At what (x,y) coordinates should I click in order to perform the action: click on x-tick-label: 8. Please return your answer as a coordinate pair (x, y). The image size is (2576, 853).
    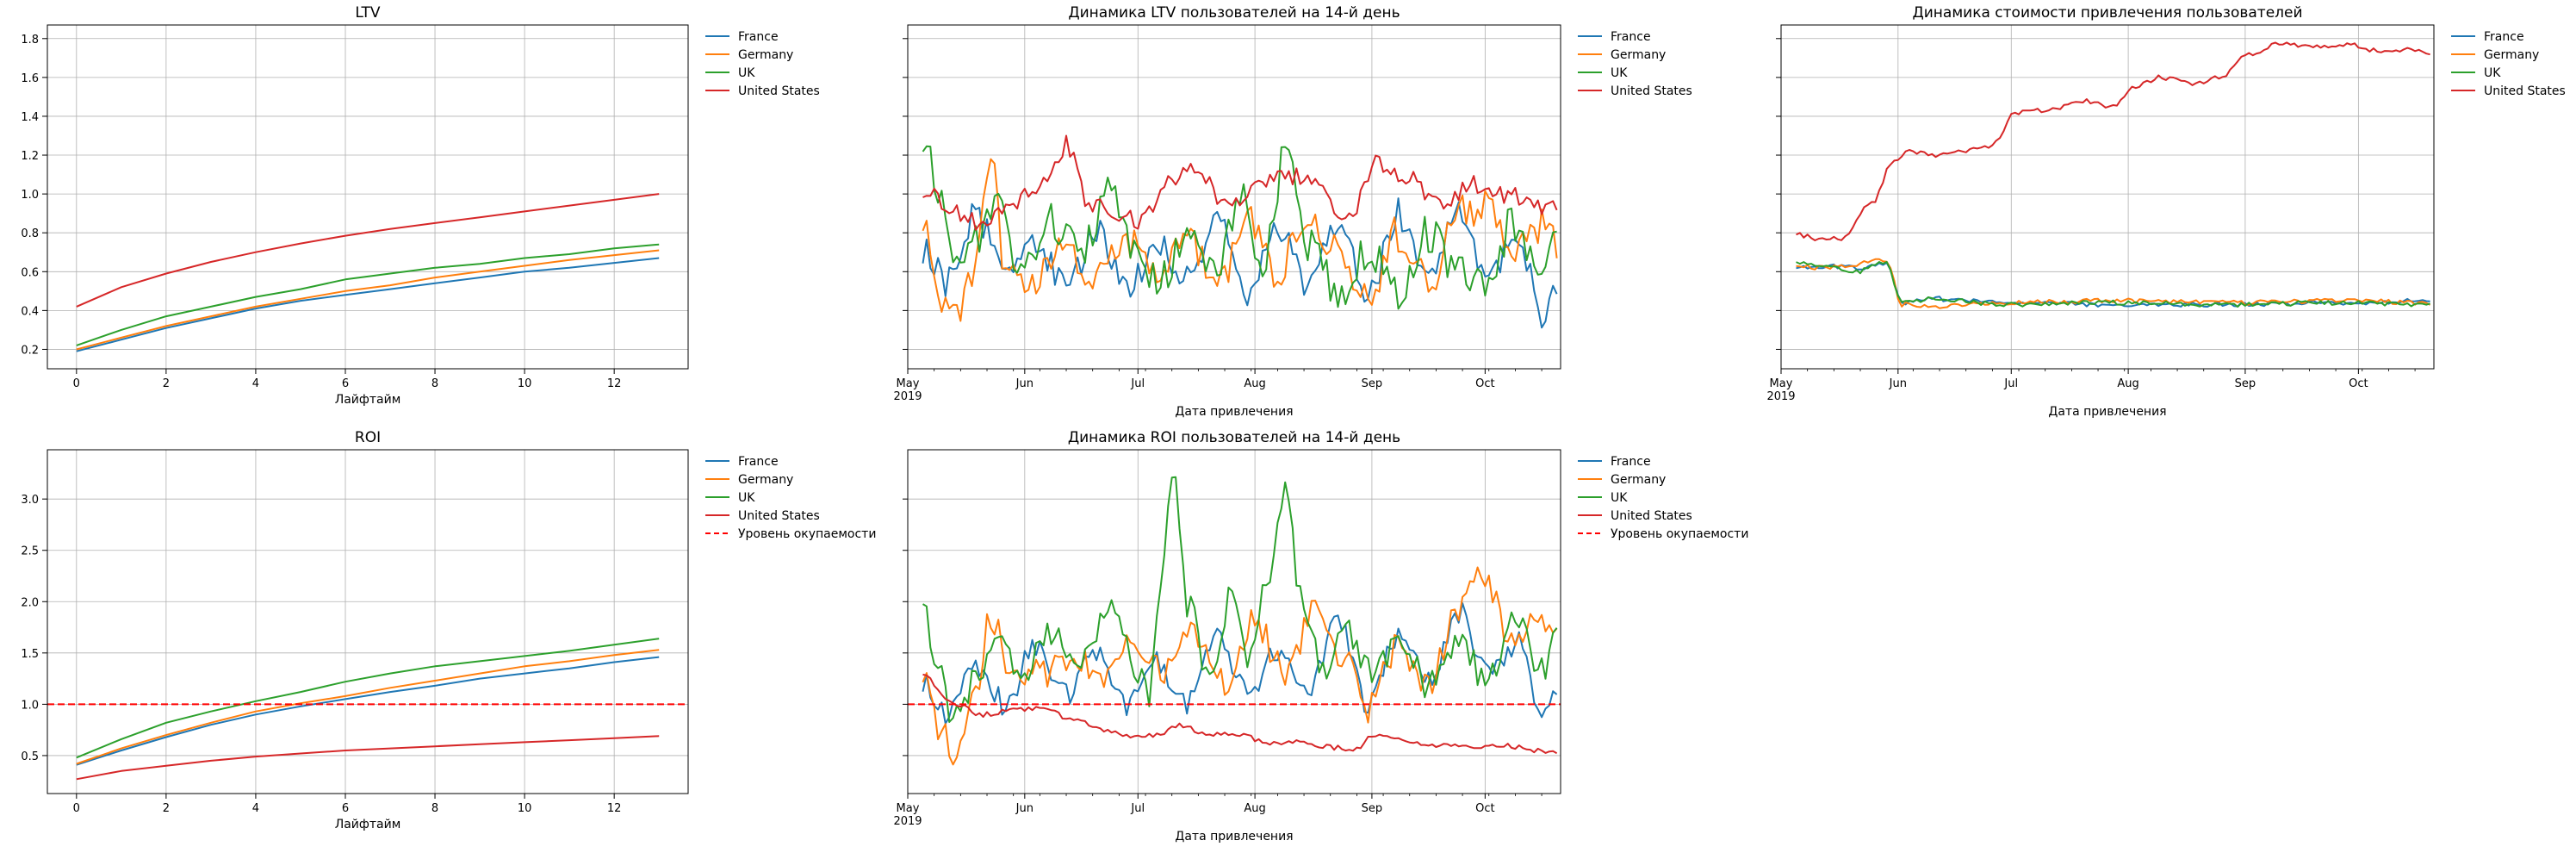
    Looking at the image, I should click on (434, 383).